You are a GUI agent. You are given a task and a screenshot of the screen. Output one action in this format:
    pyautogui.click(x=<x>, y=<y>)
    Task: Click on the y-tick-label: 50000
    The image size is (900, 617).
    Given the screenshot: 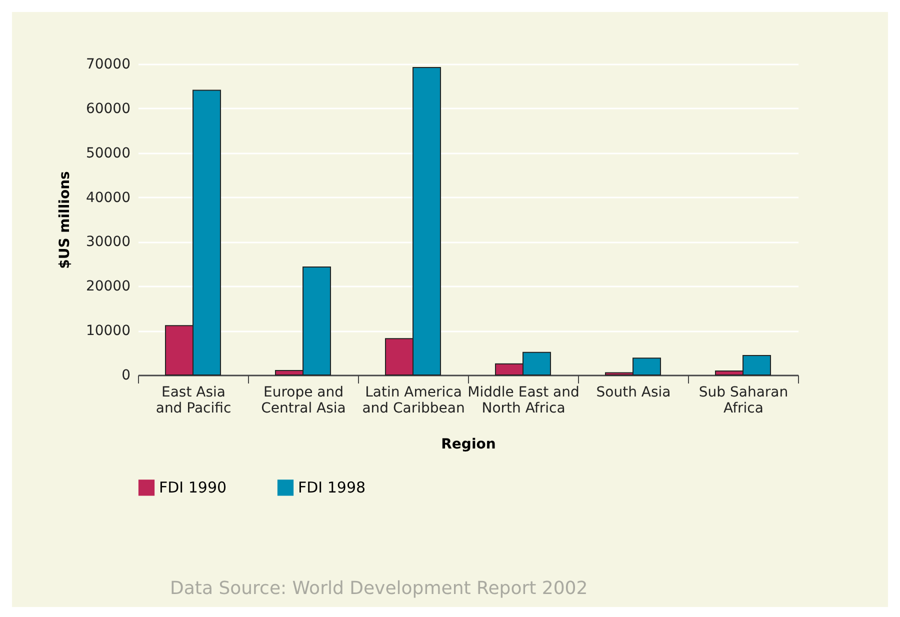 What is the action you would take?
    pyautogui.click(x=108, y=153)
    